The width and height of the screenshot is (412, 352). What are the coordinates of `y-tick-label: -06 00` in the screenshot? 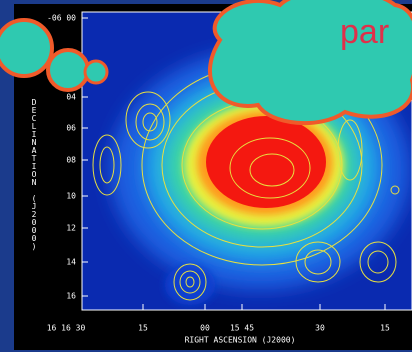 It's located at (61, 18).